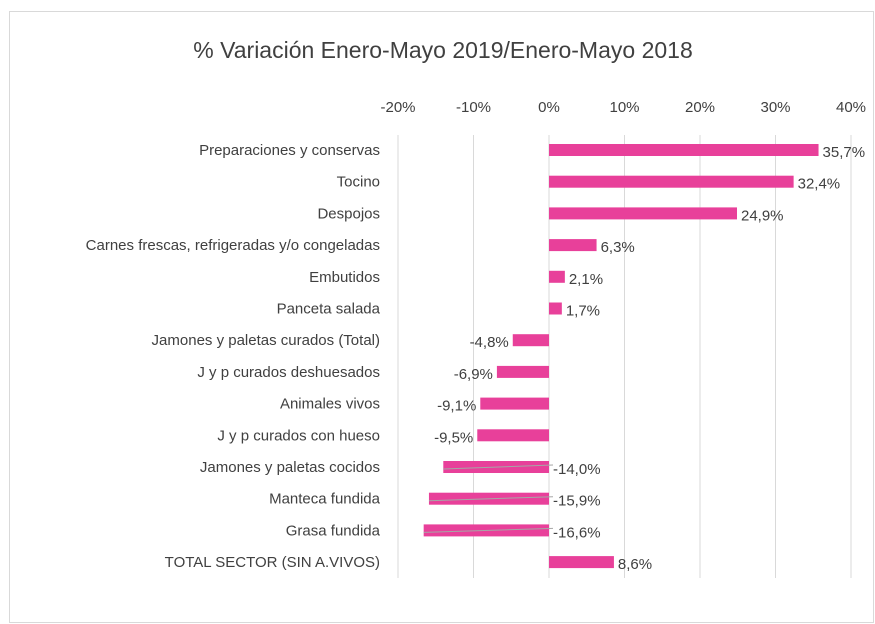 This screenshot has width=875, height=624. What do you see at coordinates (397, 107) in the screenshot?
I see `x-tick-label: -20%` at bounding box center [397, 107].